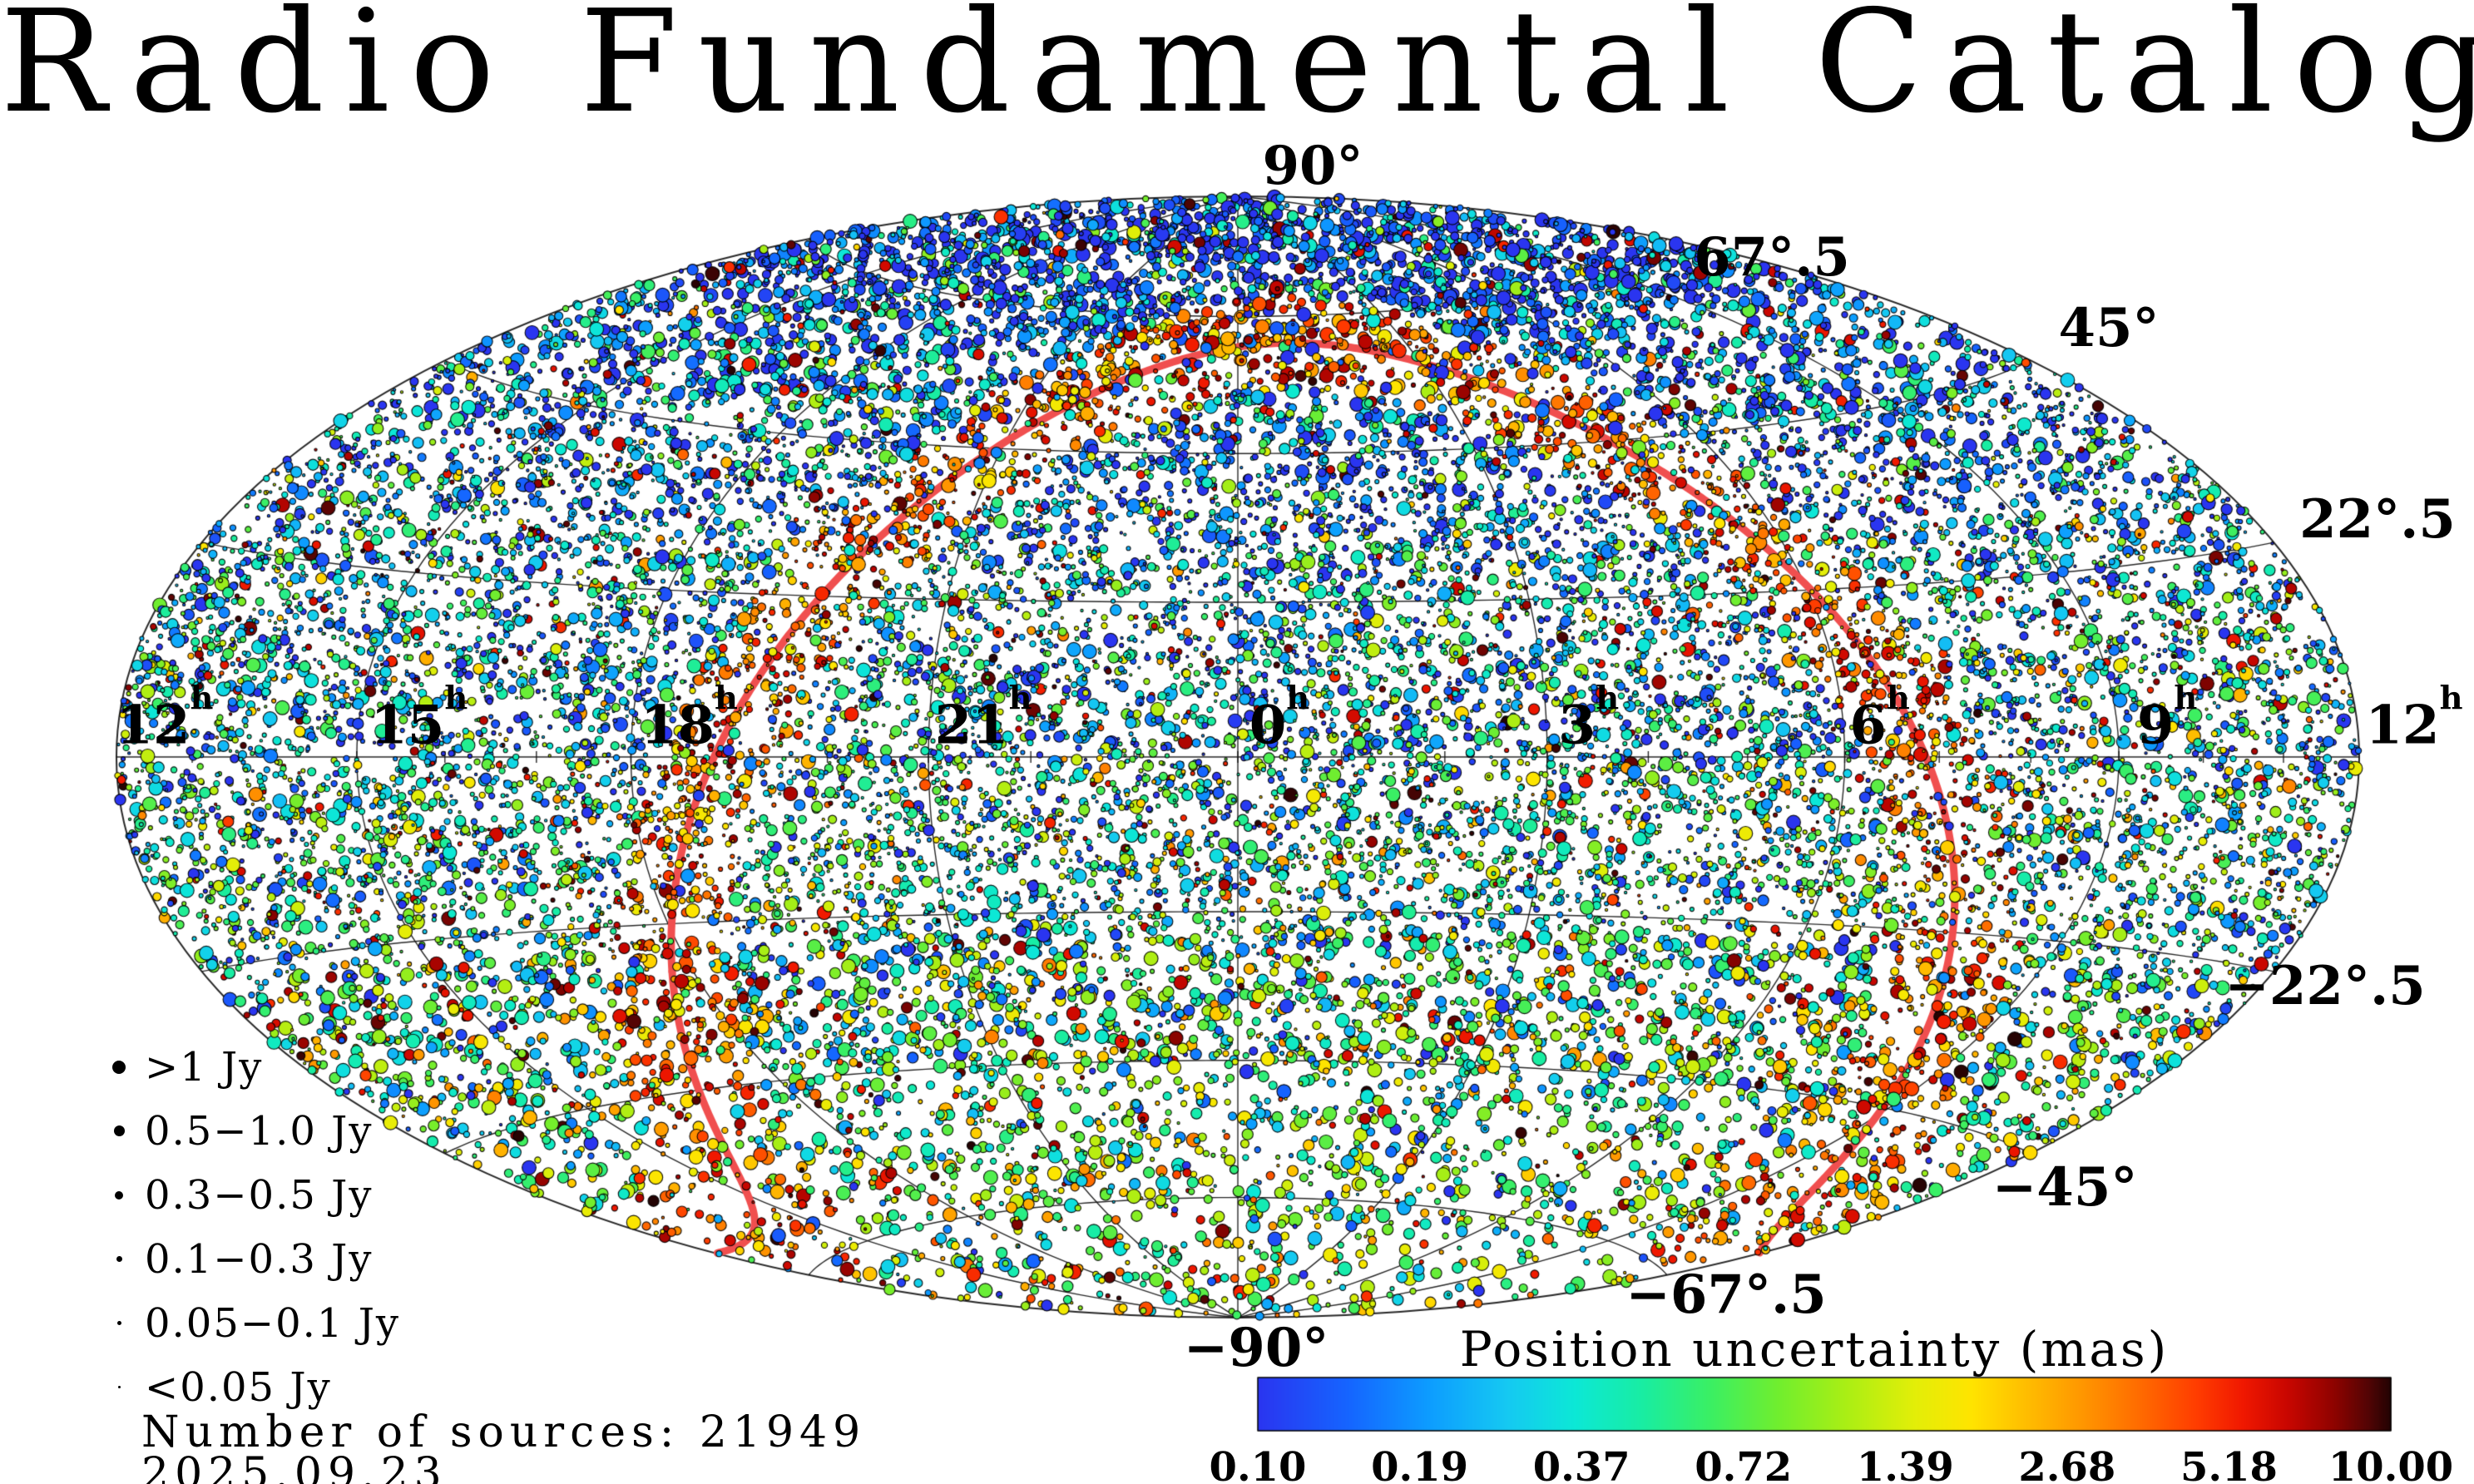 Image resolution: width=2474 pixels, height=1484 pixels. I want to click on legend-item: <0.05 Jy, so click(252, 1387).